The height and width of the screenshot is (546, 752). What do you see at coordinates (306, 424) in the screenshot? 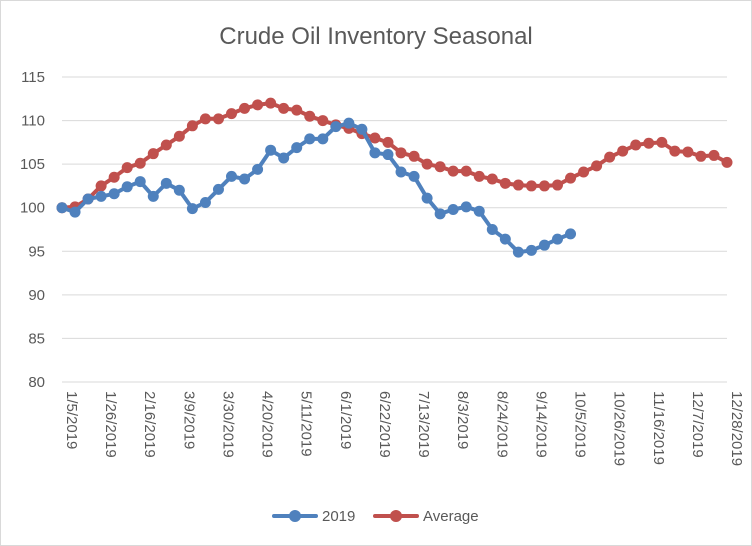
I see `x-tick-label: 5/11/2019` at bounding box center [306, 424].